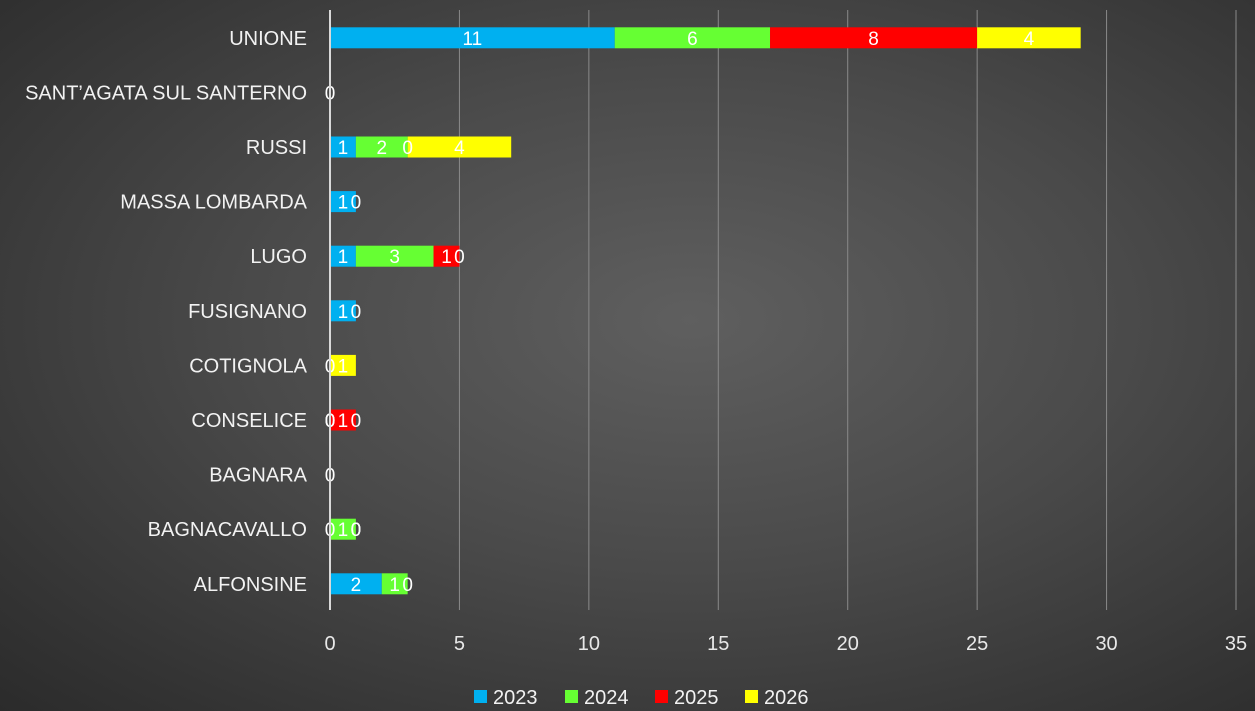  Describe the element at coordinates (247, 312) in the screenshot. I see `category-label: FUSIGNANO` at that location.